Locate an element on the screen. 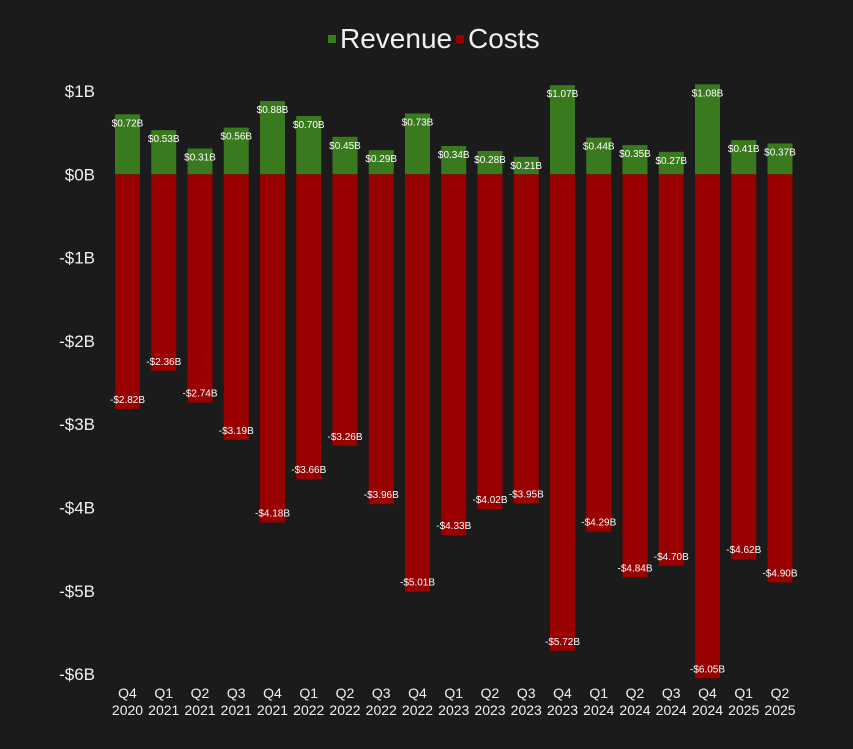  costs-data-label: -$3.66B is located at coordinates (308, 470).